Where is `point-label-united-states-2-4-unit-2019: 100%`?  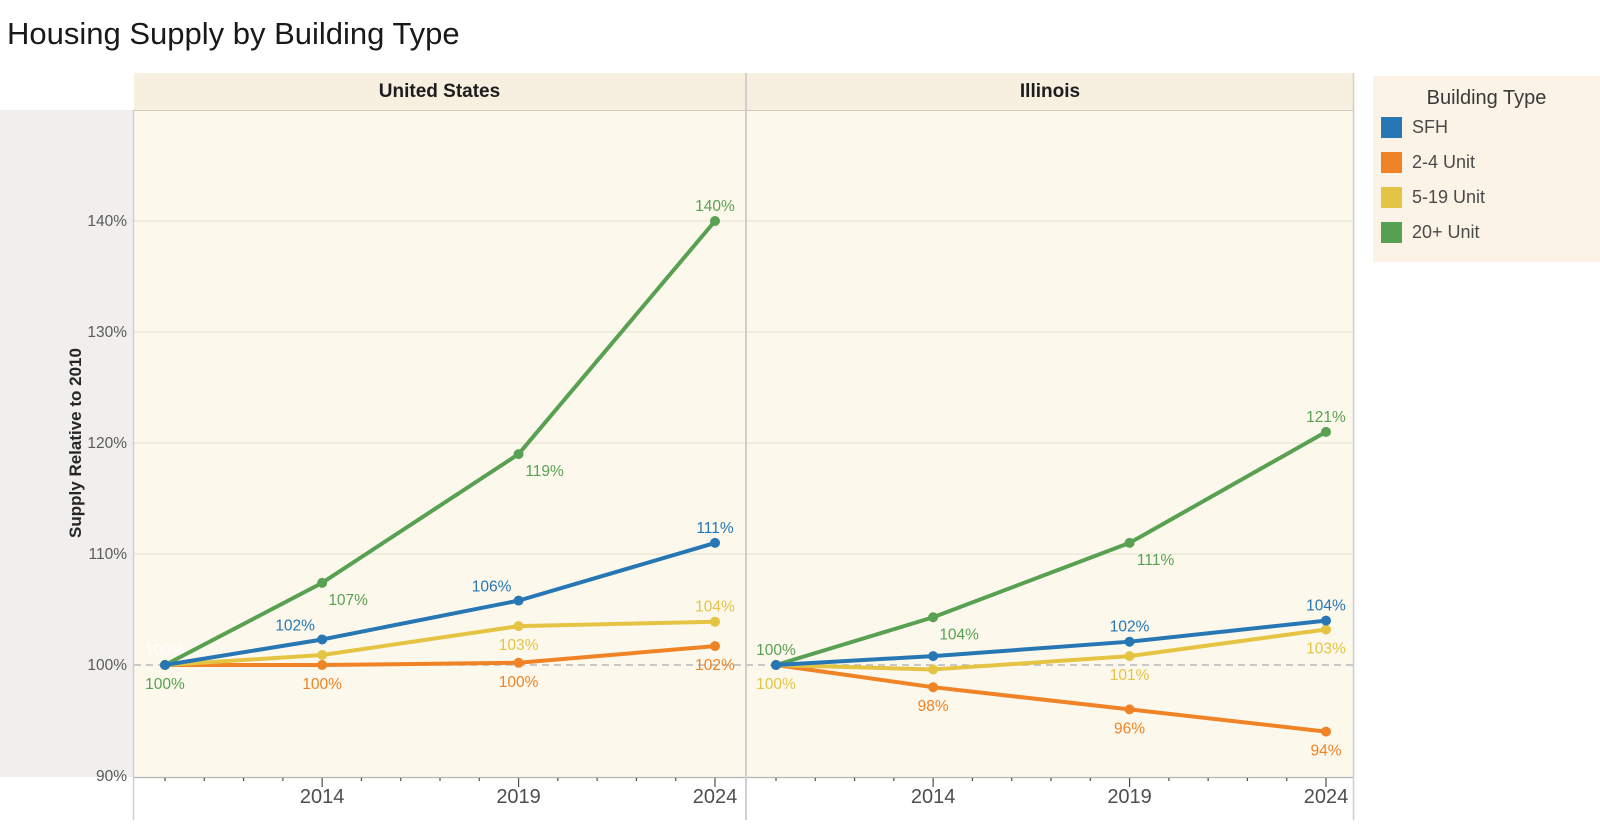 point-label-united-states-2-4-unit-2019: 100% is located at coordinates (519, 682).